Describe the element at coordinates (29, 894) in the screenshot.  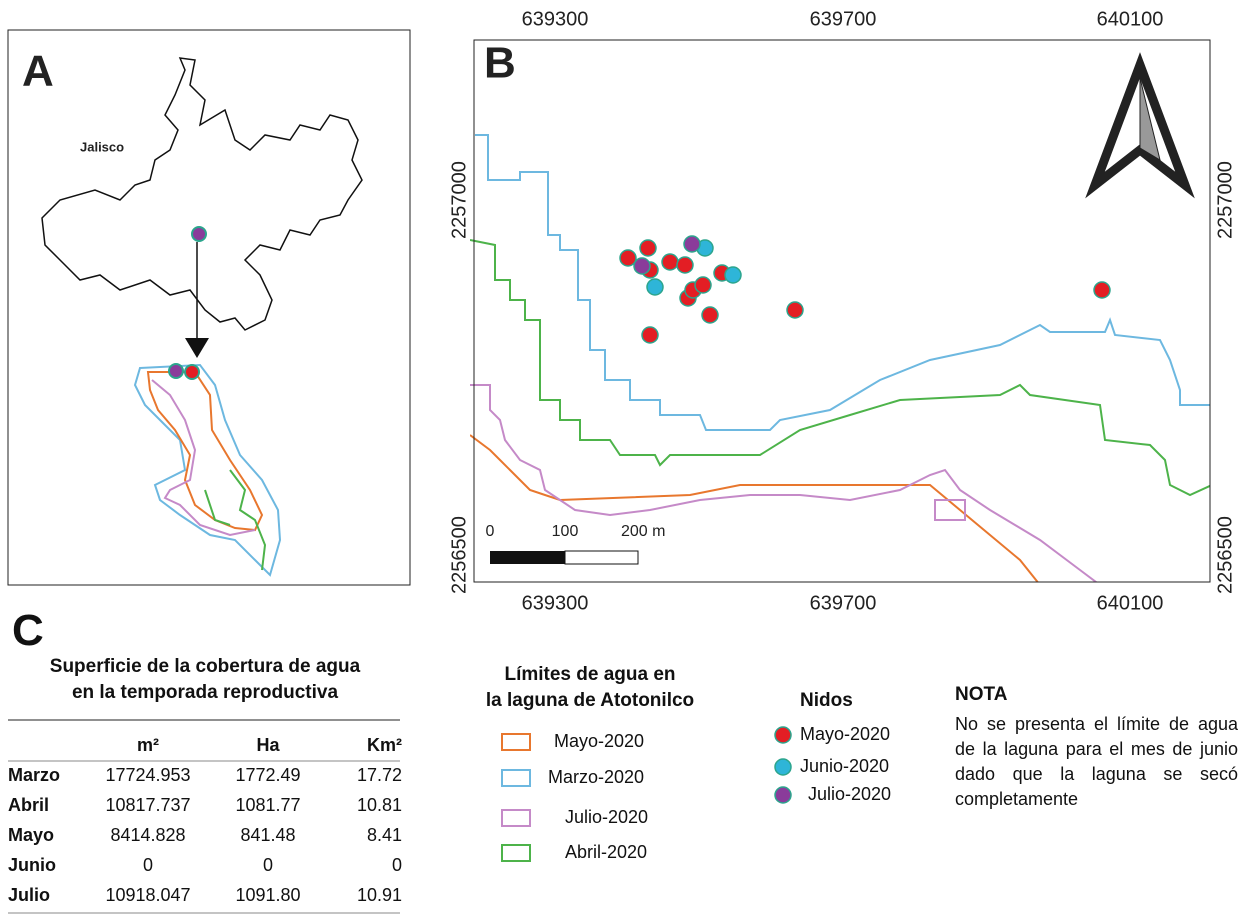
I see `row-label: Julio` at that location.